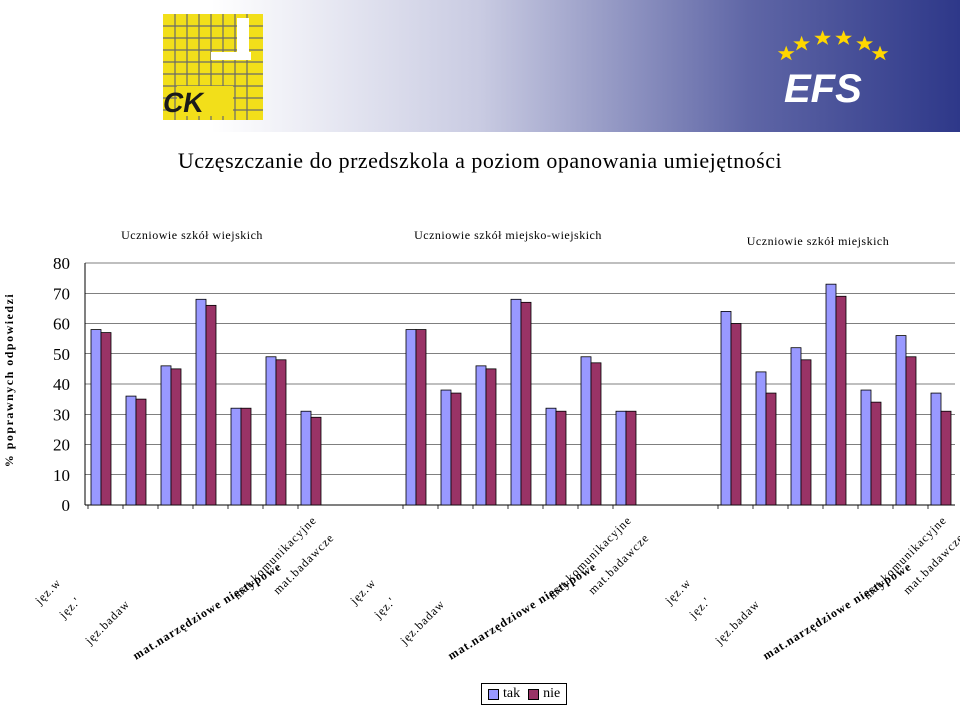  Describe the element at coordinates (61, 263) in the screenshot. I see `y-tick-label: 80` at that location.